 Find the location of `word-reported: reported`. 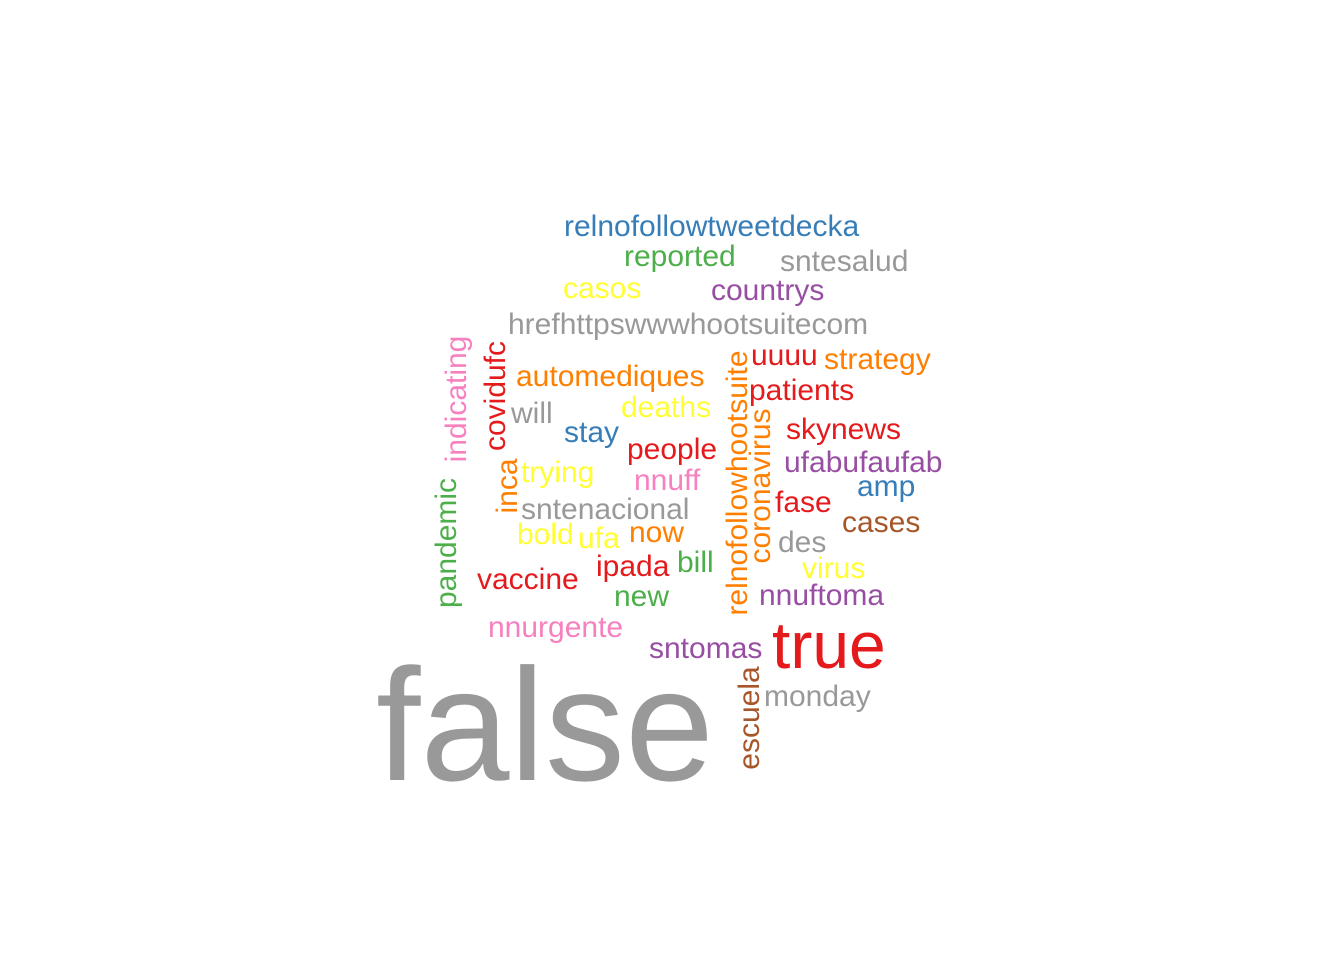

word-reported: reported is located at coordinates (680, 256).